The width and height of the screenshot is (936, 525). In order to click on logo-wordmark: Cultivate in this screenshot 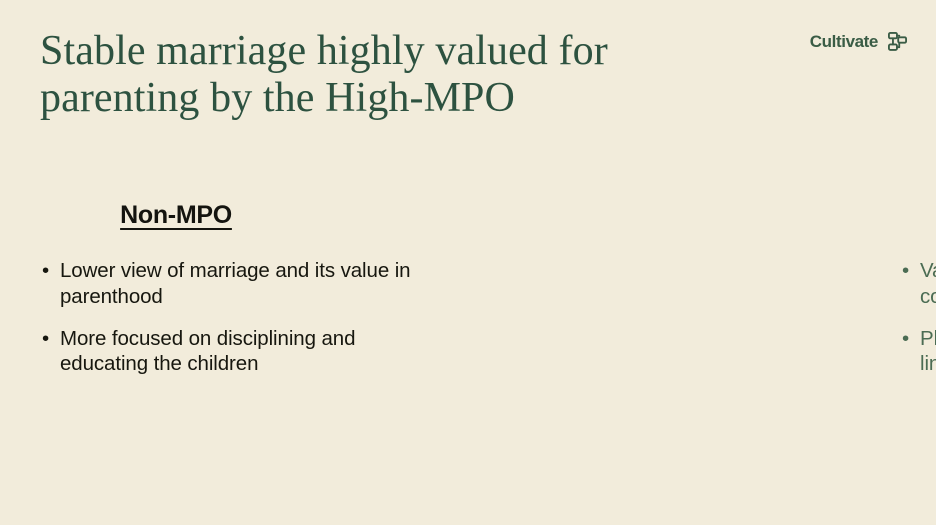, I will do `click(844, 41)`.